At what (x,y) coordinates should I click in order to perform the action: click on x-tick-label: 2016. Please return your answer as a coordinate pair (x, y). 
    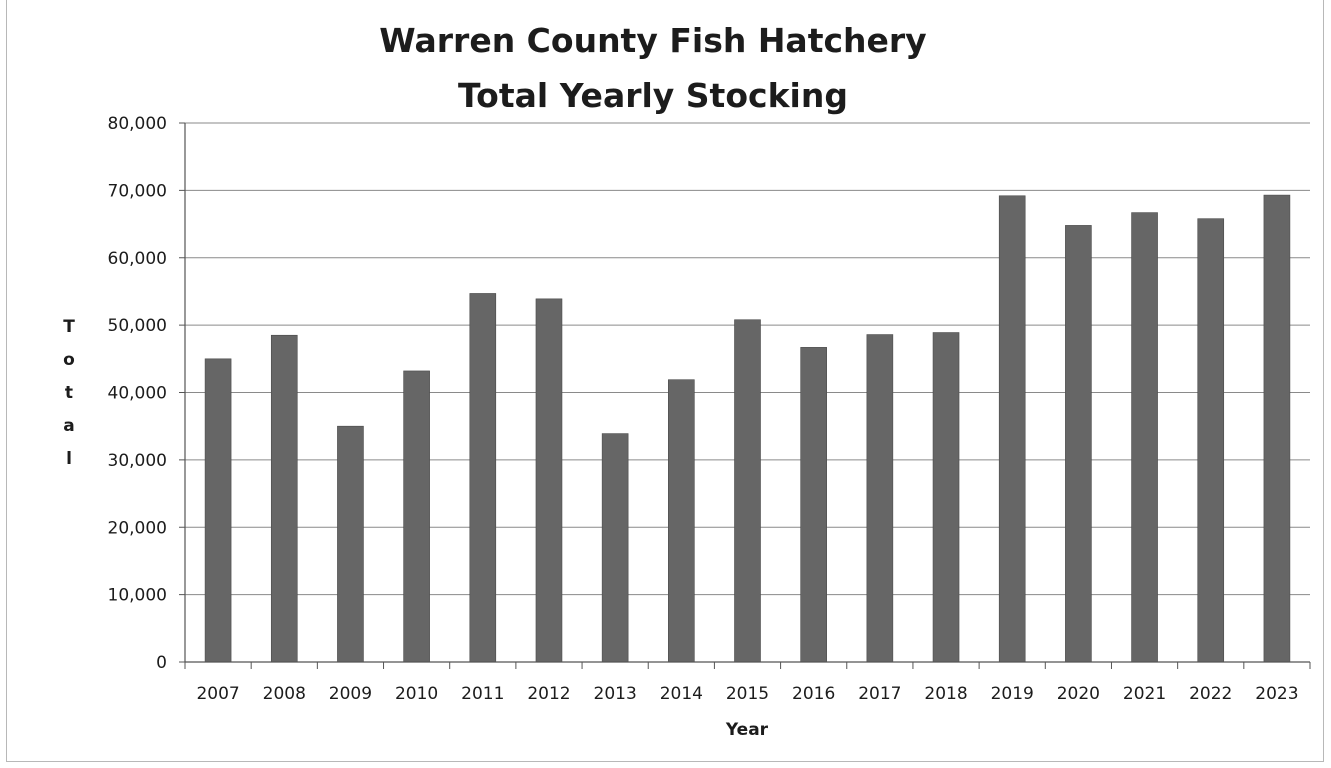
    Looking at the image, I should click on (813, 694).